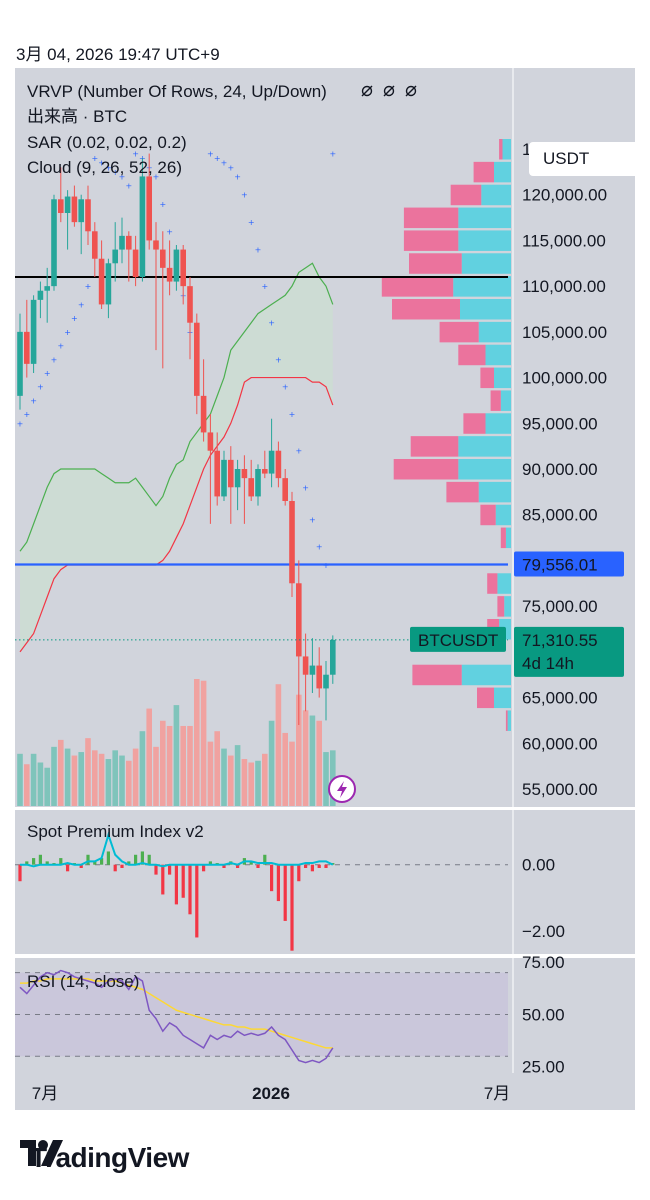 Image resolution: width=650 pixels, height=1200 pixels. What do you see at coordinates (543, 962) in the screenshot?
I see `rsi-tick-label: 75.00` at bounding box center [543, 962].